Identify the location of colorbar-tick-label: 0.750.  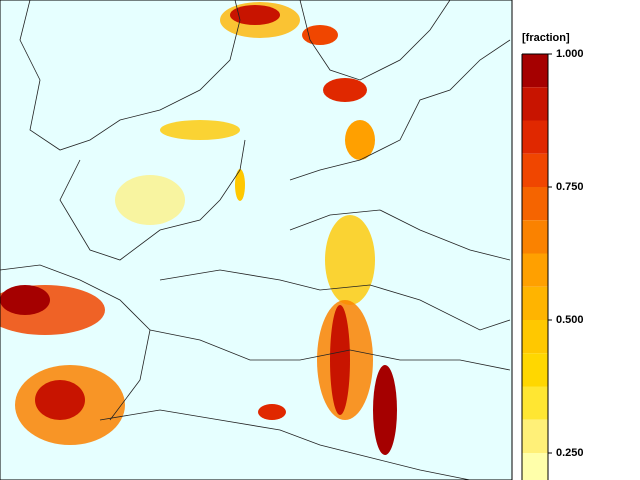
(570, 187).